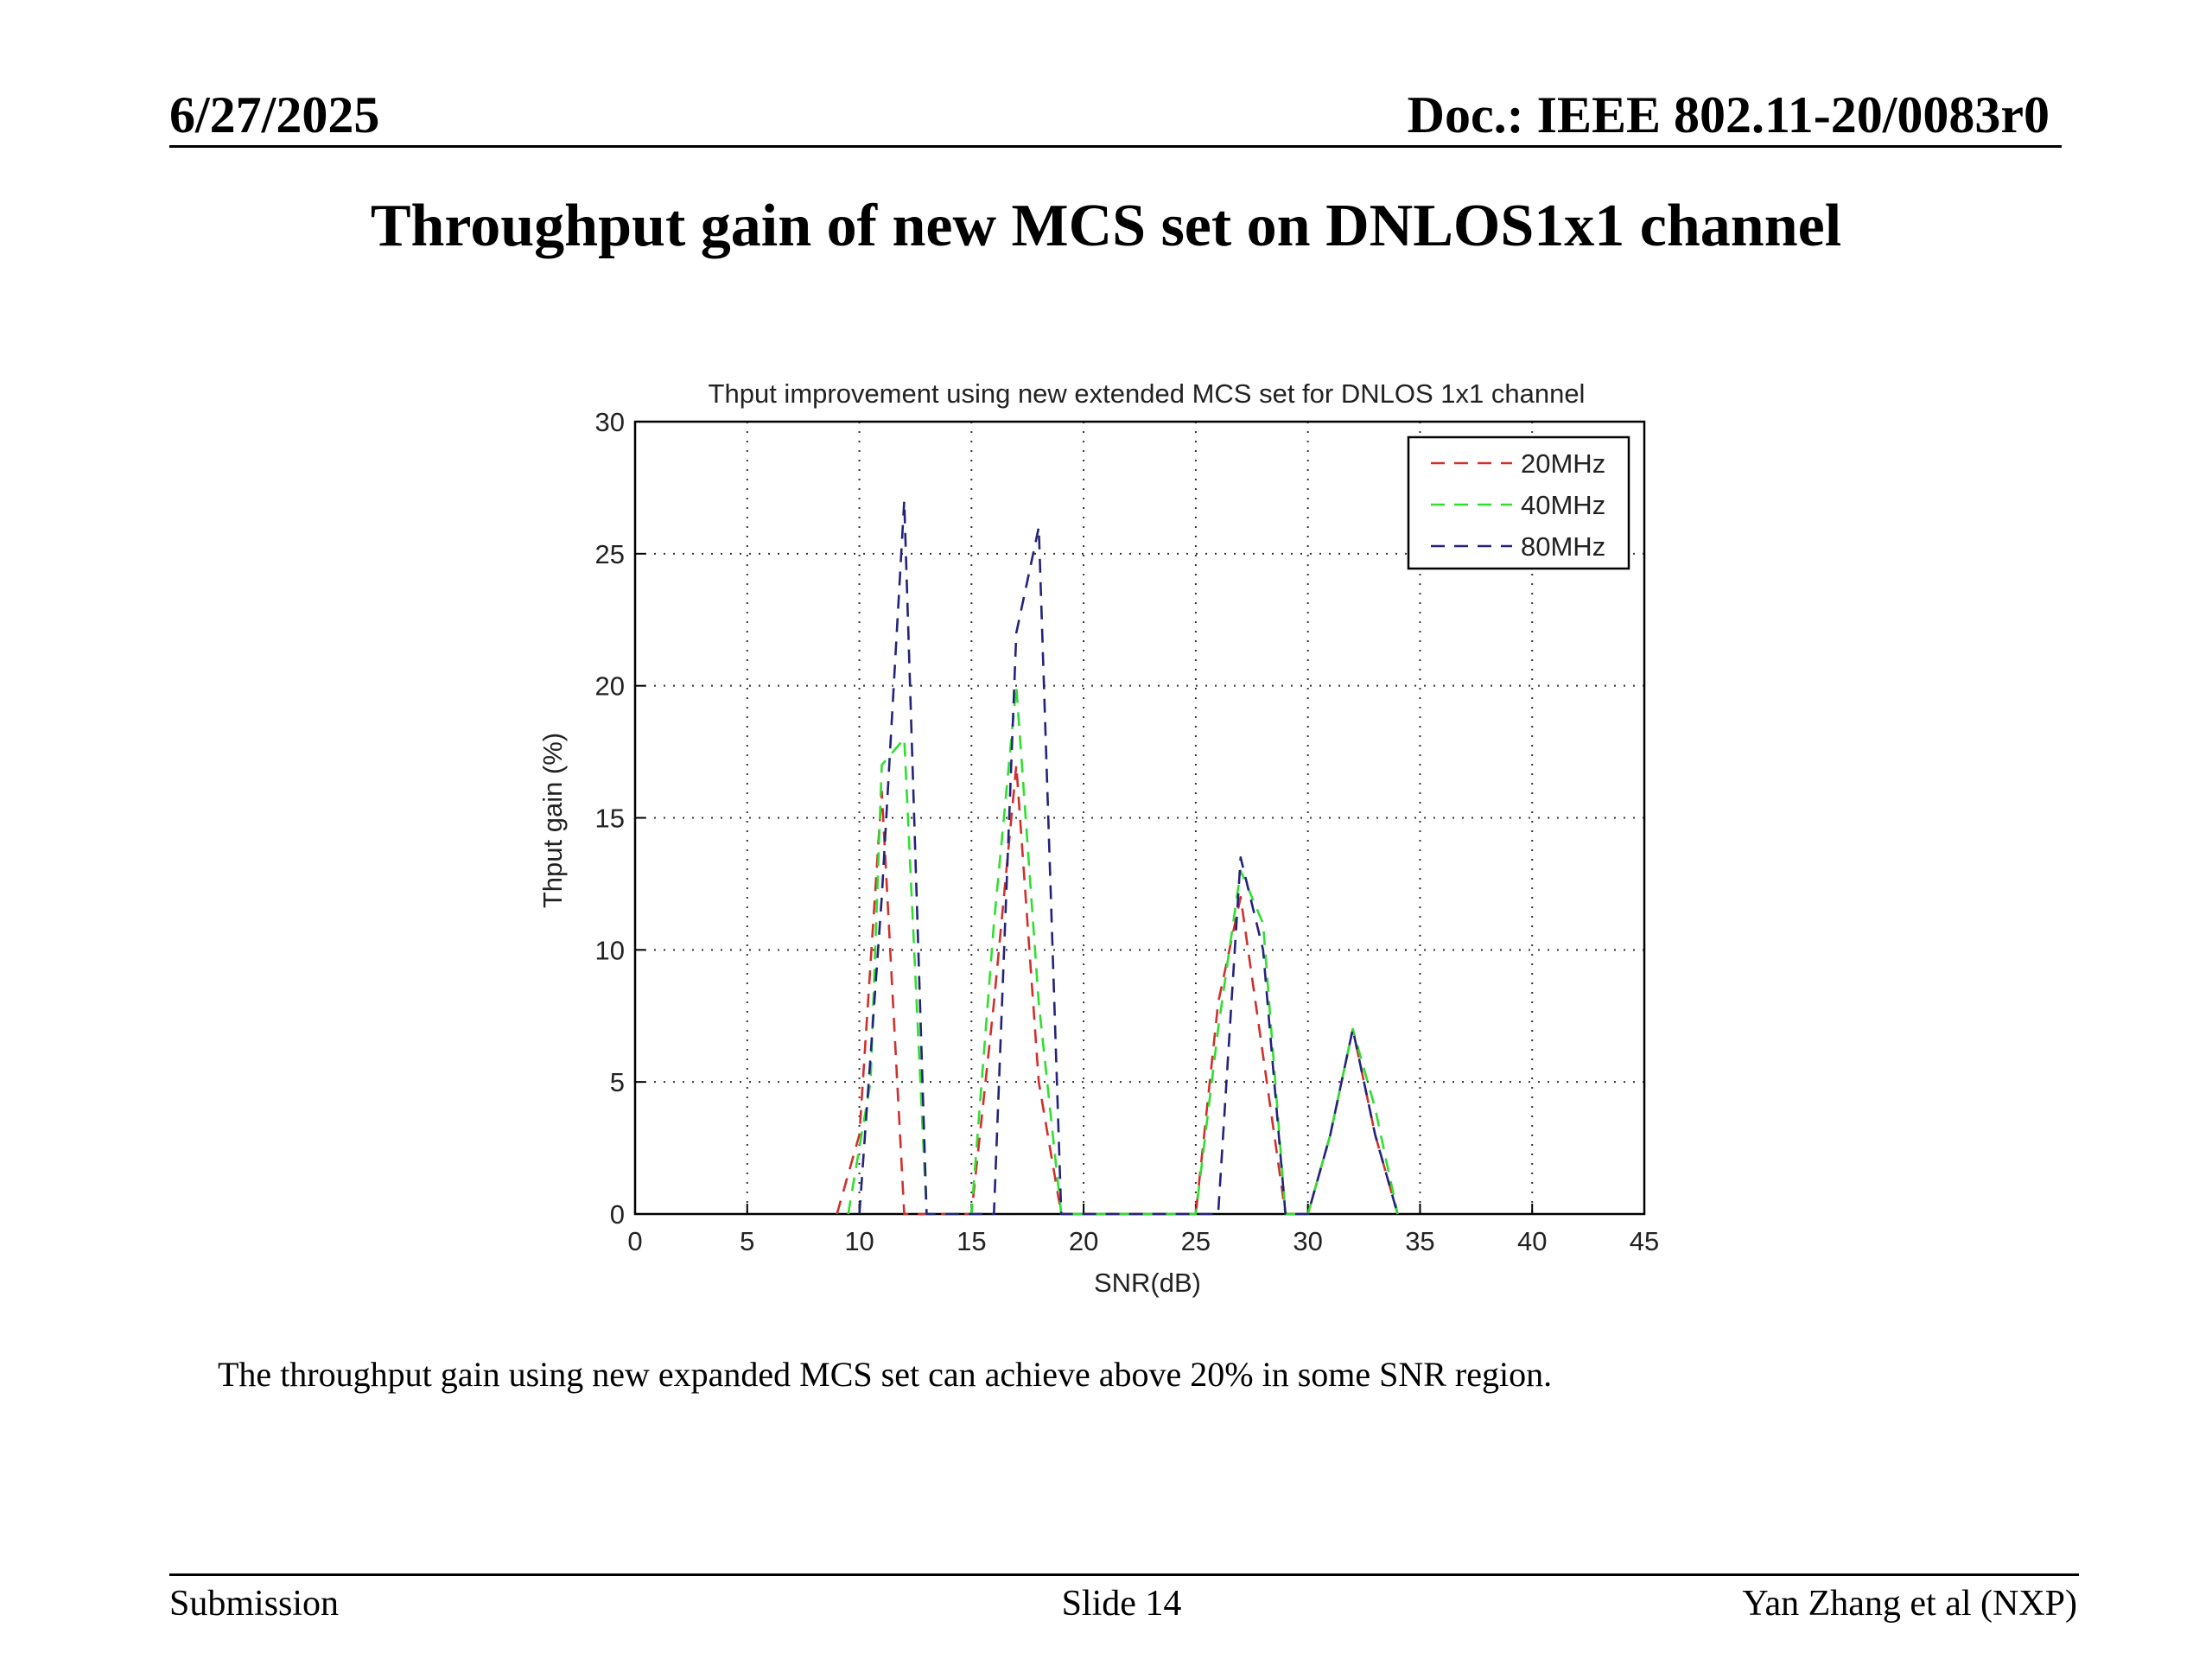 Image resolution: width=2212 pixels, height=1659 pixels. I want to click on series-line-80mhz, so click(1128, 857).